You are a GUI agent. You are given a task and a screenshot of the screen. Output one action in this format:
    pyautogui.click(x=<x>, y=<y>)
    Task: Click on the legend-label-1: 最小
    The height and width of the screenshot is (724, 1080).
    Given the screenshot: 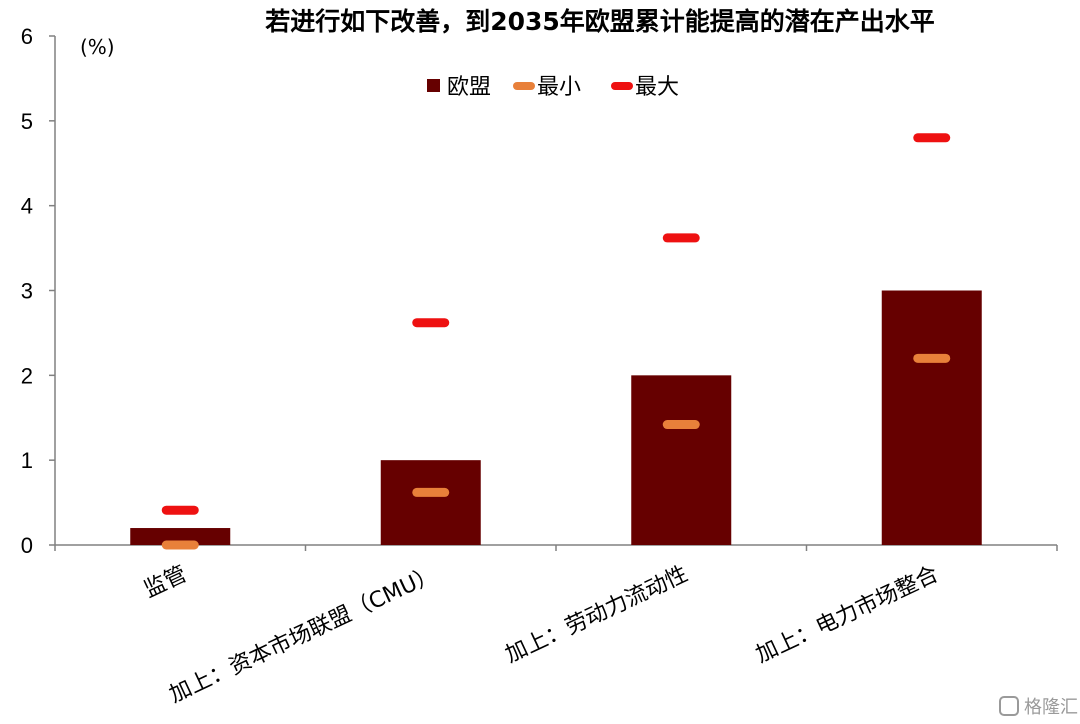 What is the action you would take?
    pyautogui.click(x=559, y=87)
    